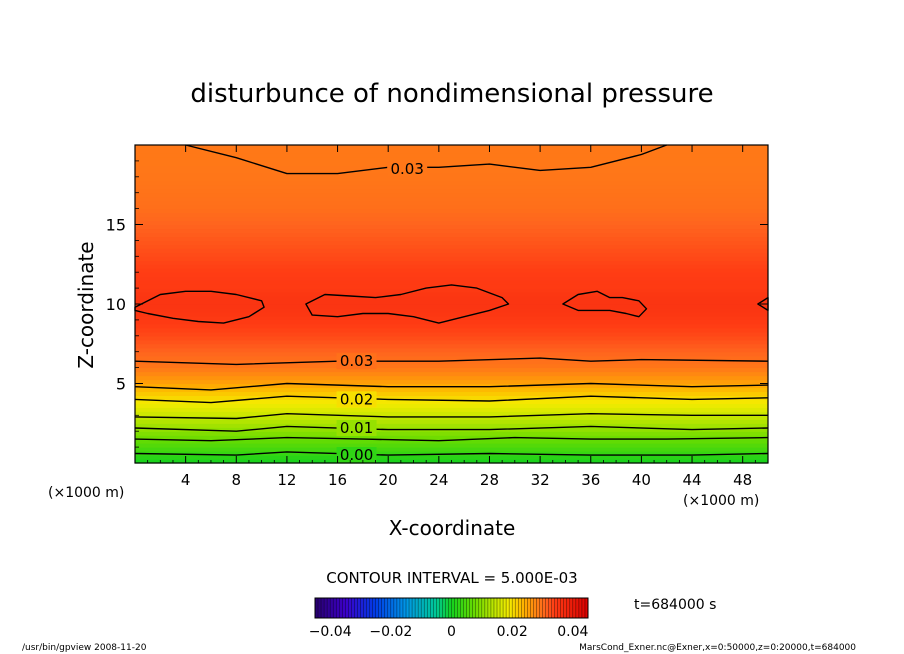 The image size is (904, 654). I want to click on colorbar-ticks: −0.04 −0.02 0 0.02 0.04, so click(449, 632).